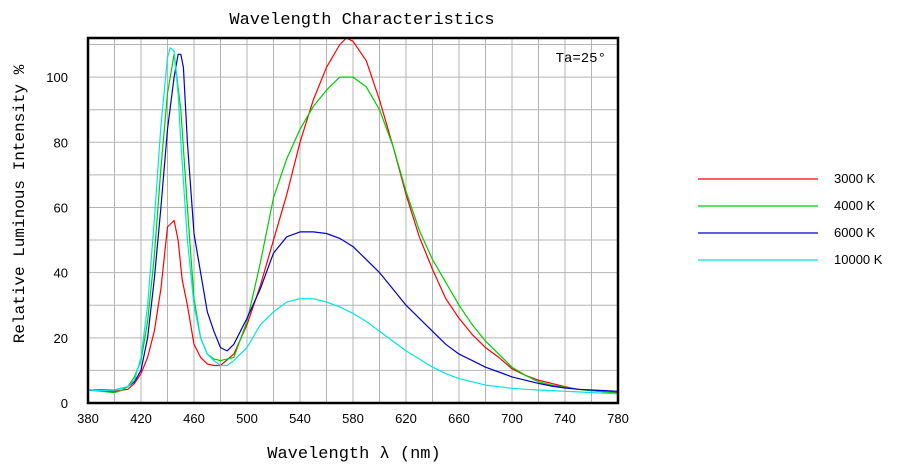  What do you see at coordinates (512, 418) in the screenshot?
I see `x-tick-label: 700` at bounding box center [512, 418].